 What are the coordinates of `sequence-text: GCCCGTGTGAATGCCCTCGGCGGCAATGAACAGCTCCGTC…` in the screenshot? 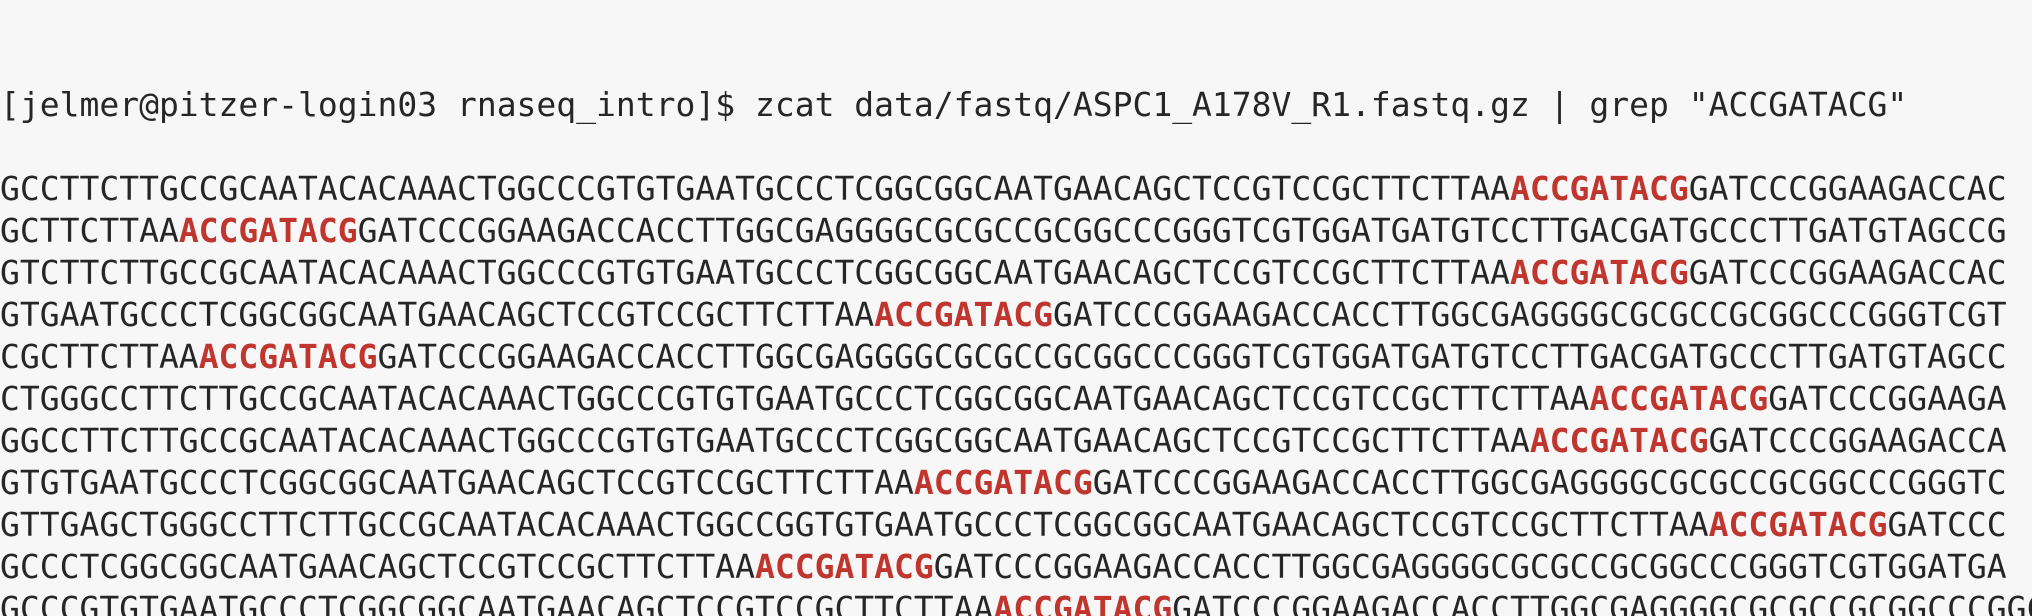 It's located at (497, 602).